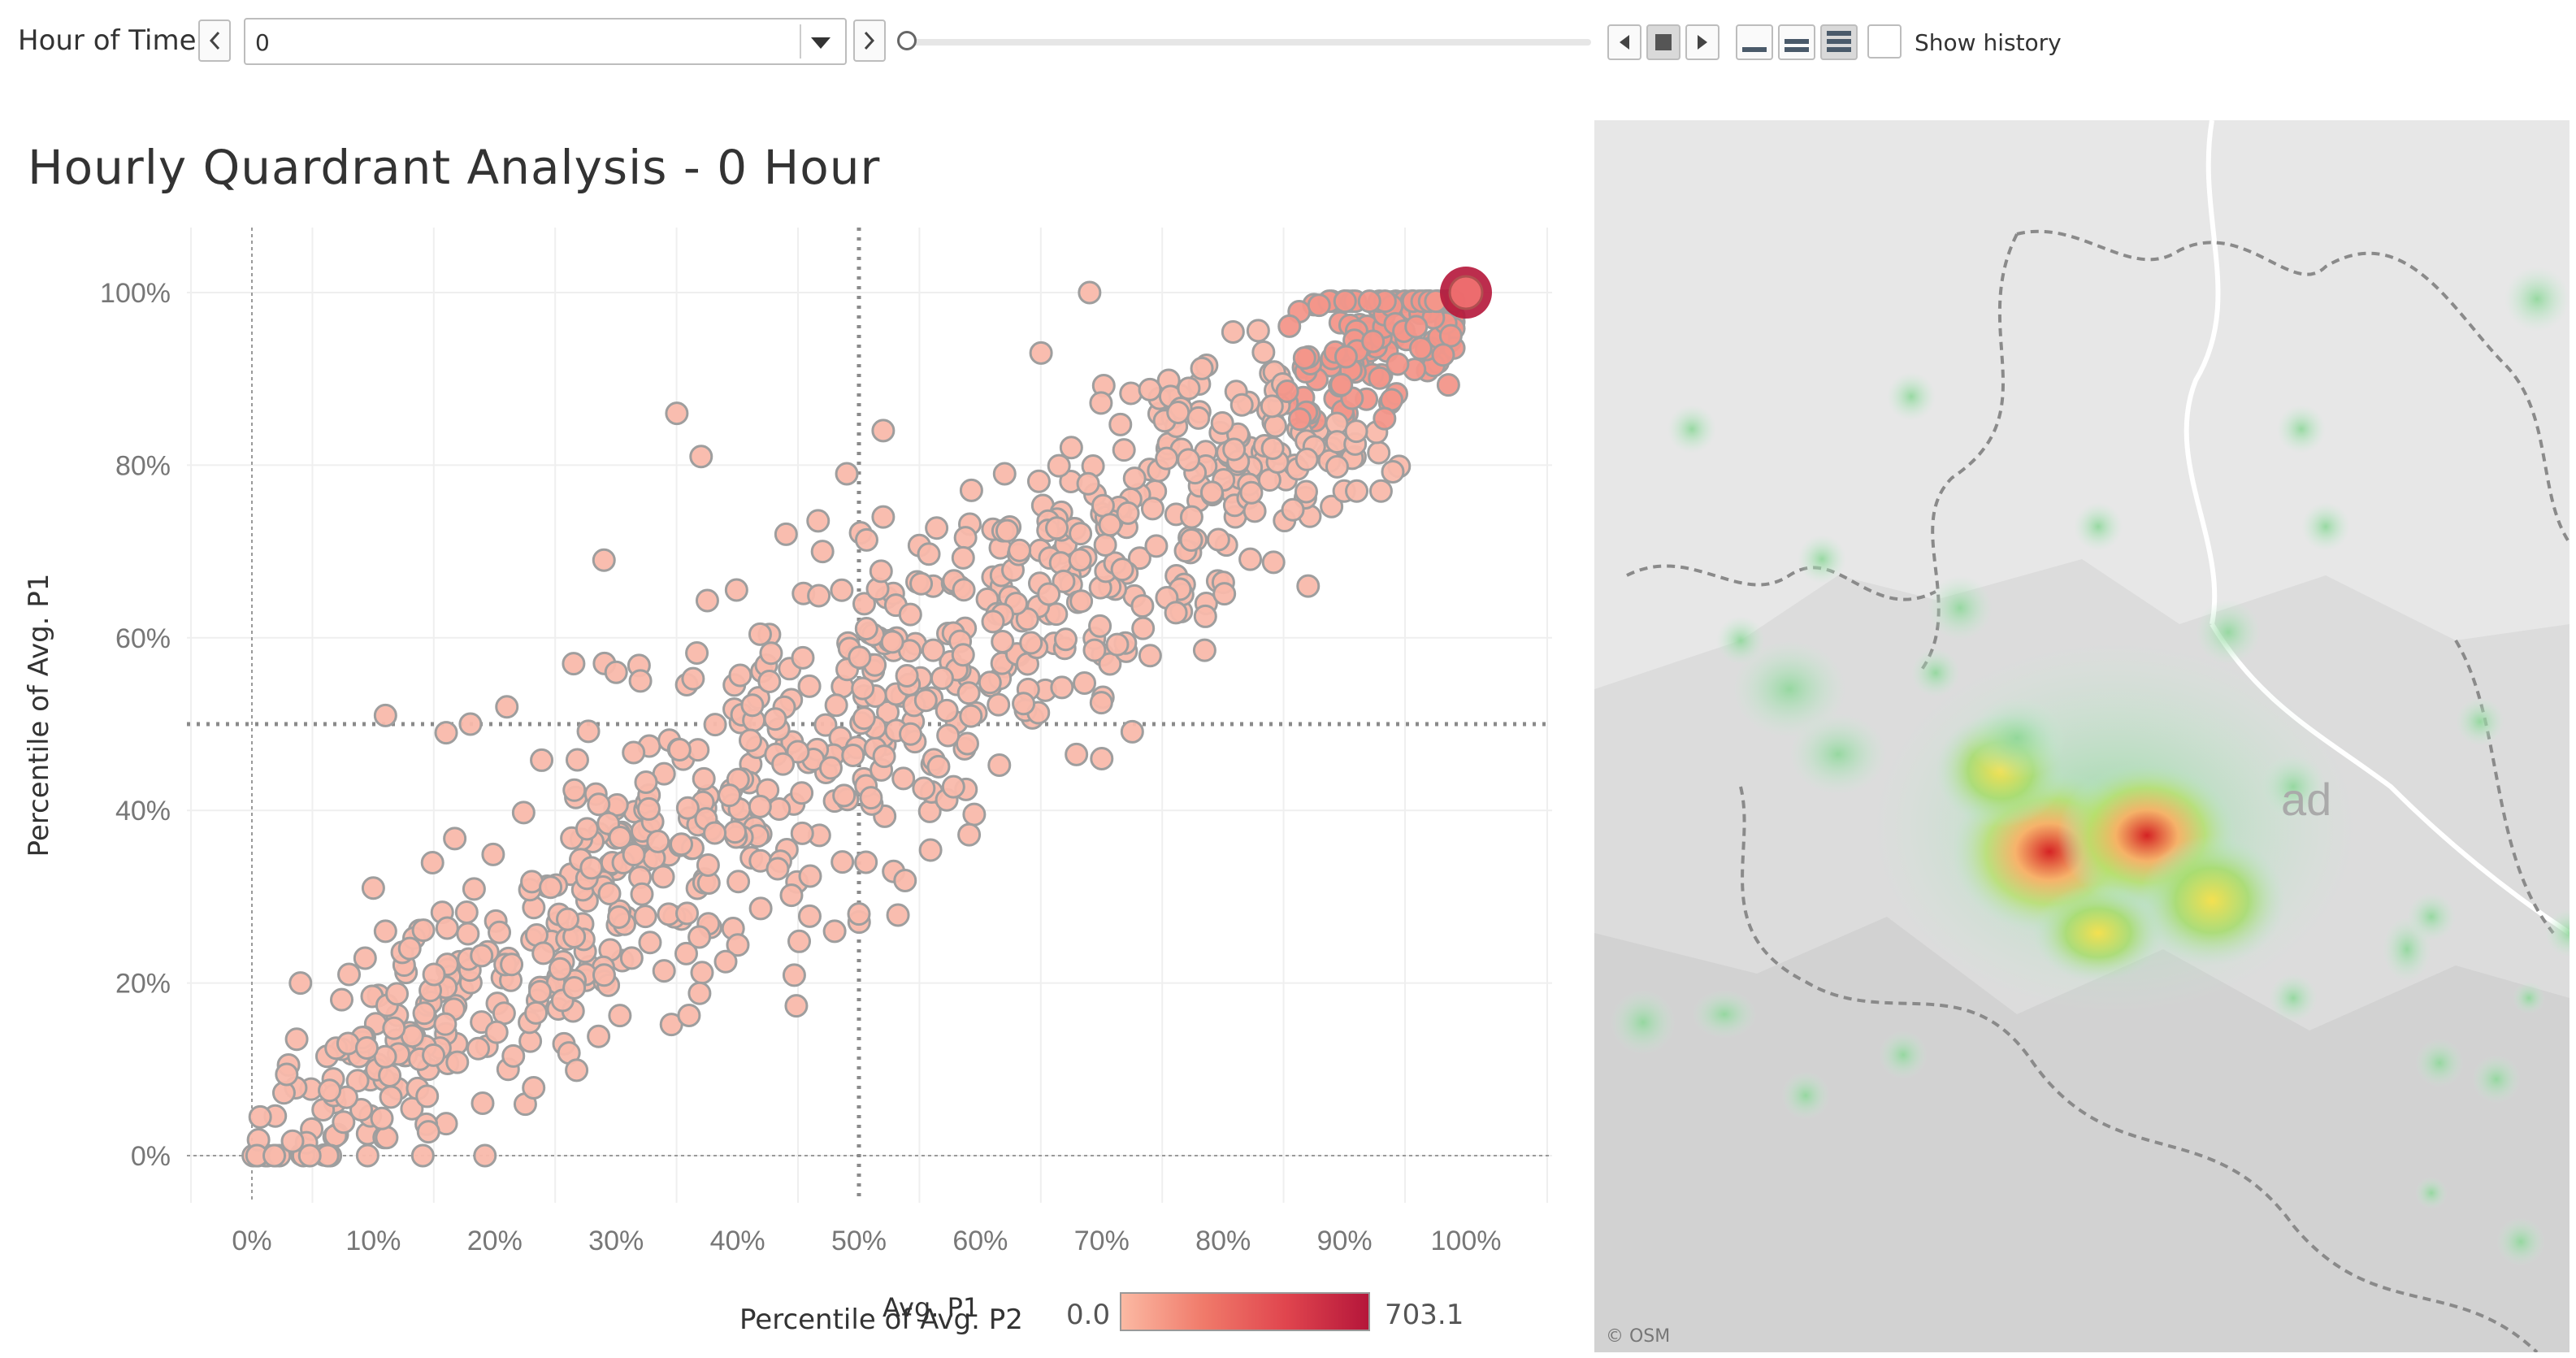 This screenshot has height=1358, width=2576. What do you see at coordinates (1839, 42) in the screenshot?
I see `speed-fast-button` at bounding box center [1839, 42].